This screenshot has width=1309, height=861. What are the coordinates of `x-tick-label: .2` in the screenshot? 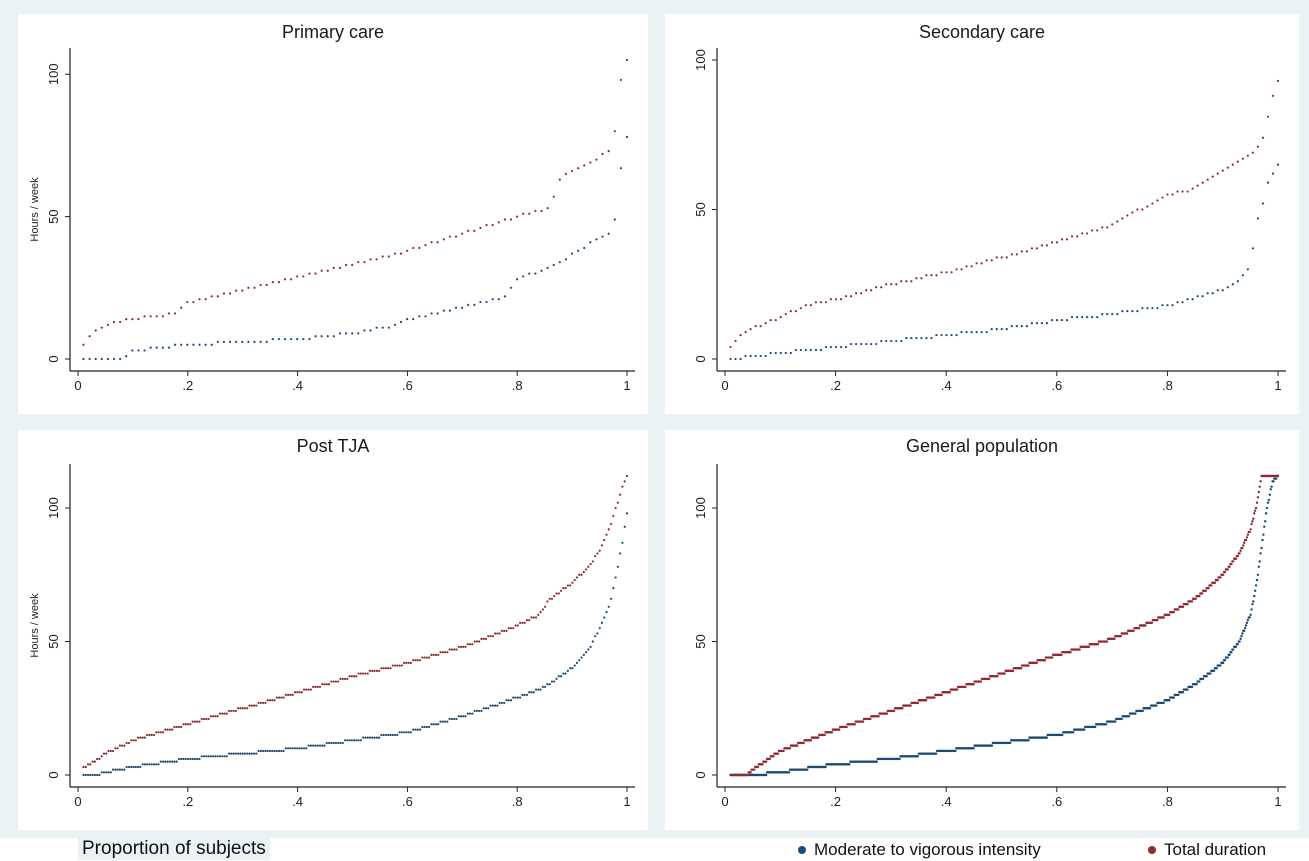 It's located at (835, 801).